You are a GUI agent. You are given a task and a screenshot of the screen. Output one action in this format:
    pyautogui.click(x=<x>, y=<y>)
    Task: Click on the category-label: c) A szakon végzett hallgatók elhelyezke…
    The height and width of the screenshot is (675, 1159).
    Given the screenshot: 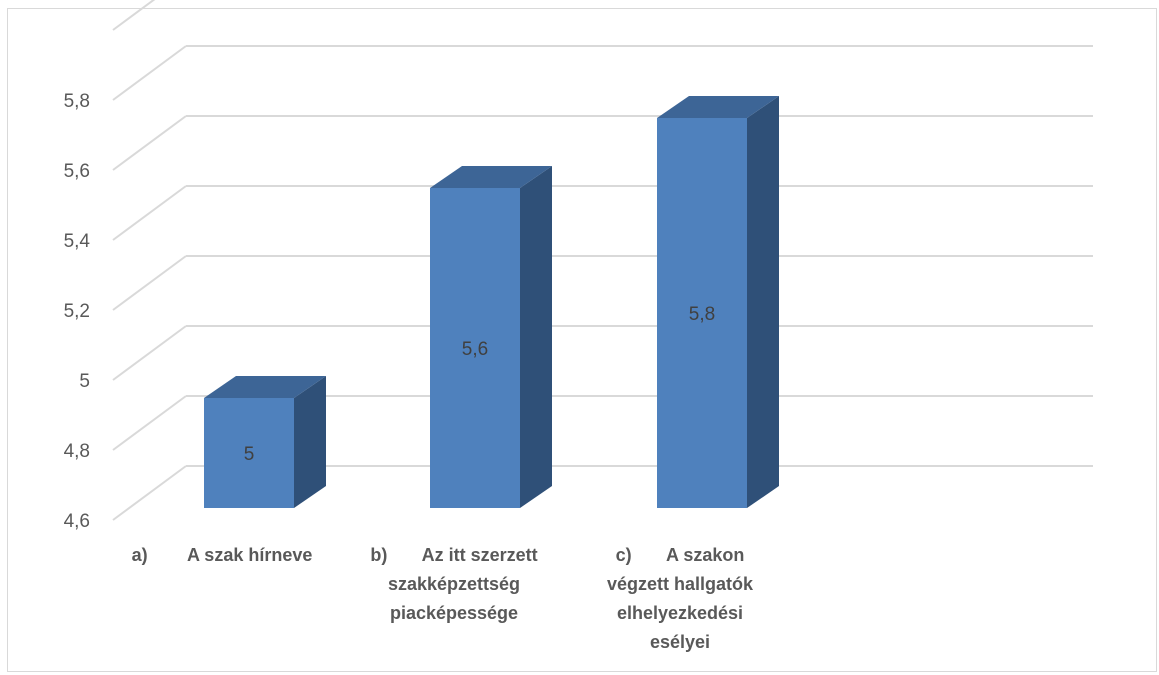 What is the action you would take?
    pyautogui.click(x=680, y=598)
    